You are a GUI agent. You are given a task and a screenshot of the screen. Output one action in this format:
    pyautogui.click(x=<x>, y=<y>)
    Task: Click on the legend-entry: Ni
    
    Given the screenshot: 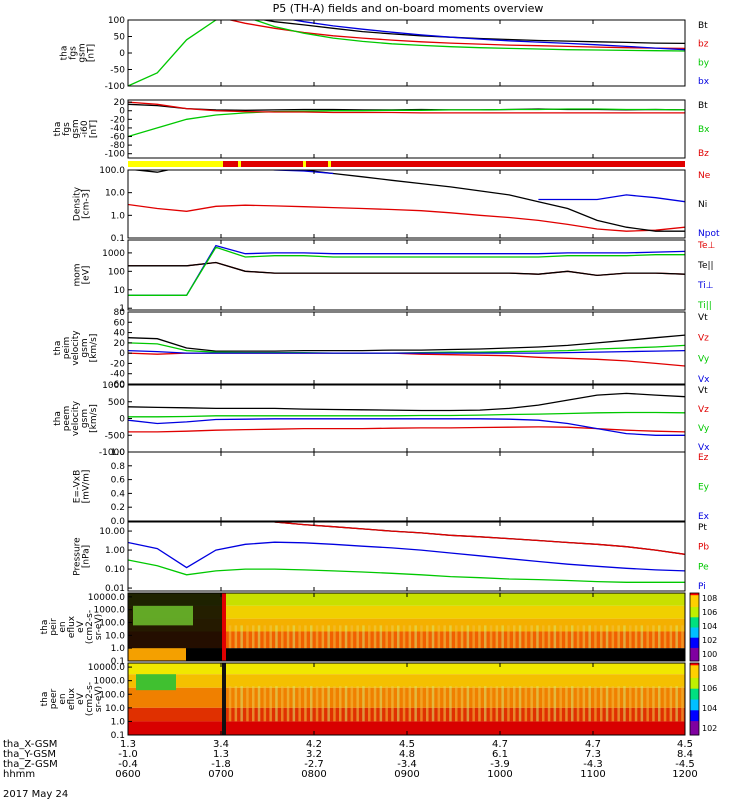 What is the action you would take?
    pyautogui.click(x=702, y=205)
    